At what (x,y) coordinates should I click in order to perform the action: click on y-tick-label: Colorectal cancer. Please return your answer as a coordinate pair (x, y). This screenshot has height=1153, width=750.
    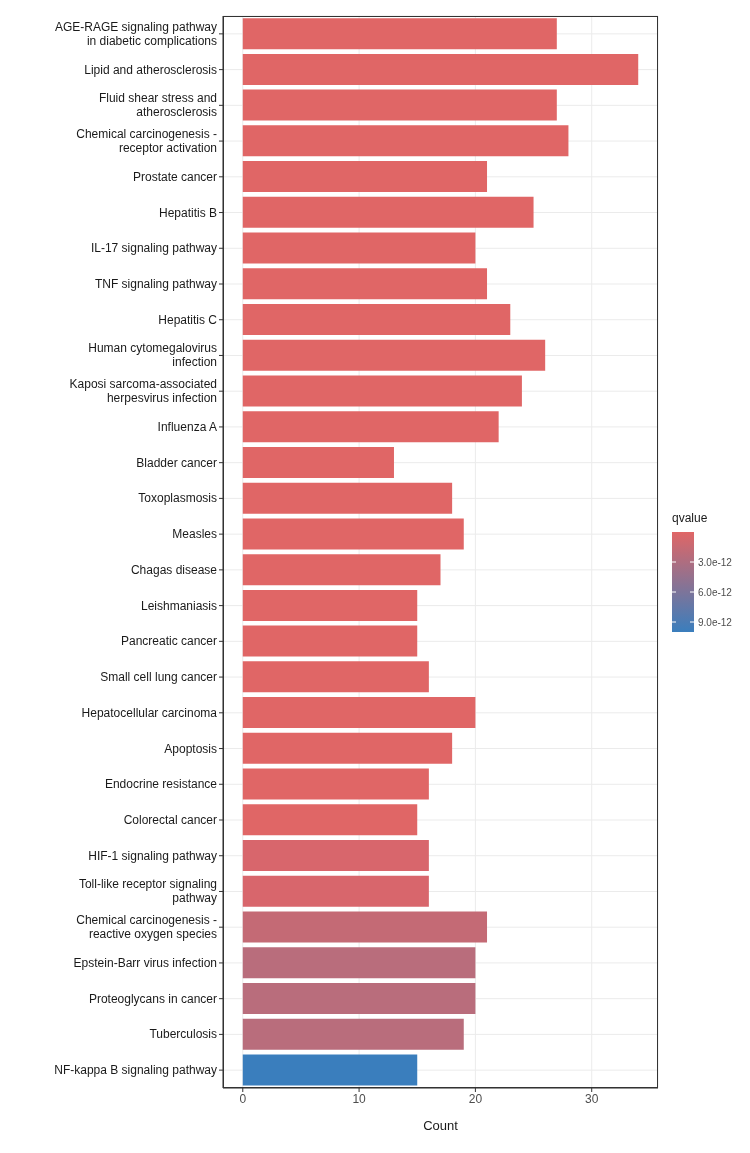
    Looking at the image, I should click on (170, 820).